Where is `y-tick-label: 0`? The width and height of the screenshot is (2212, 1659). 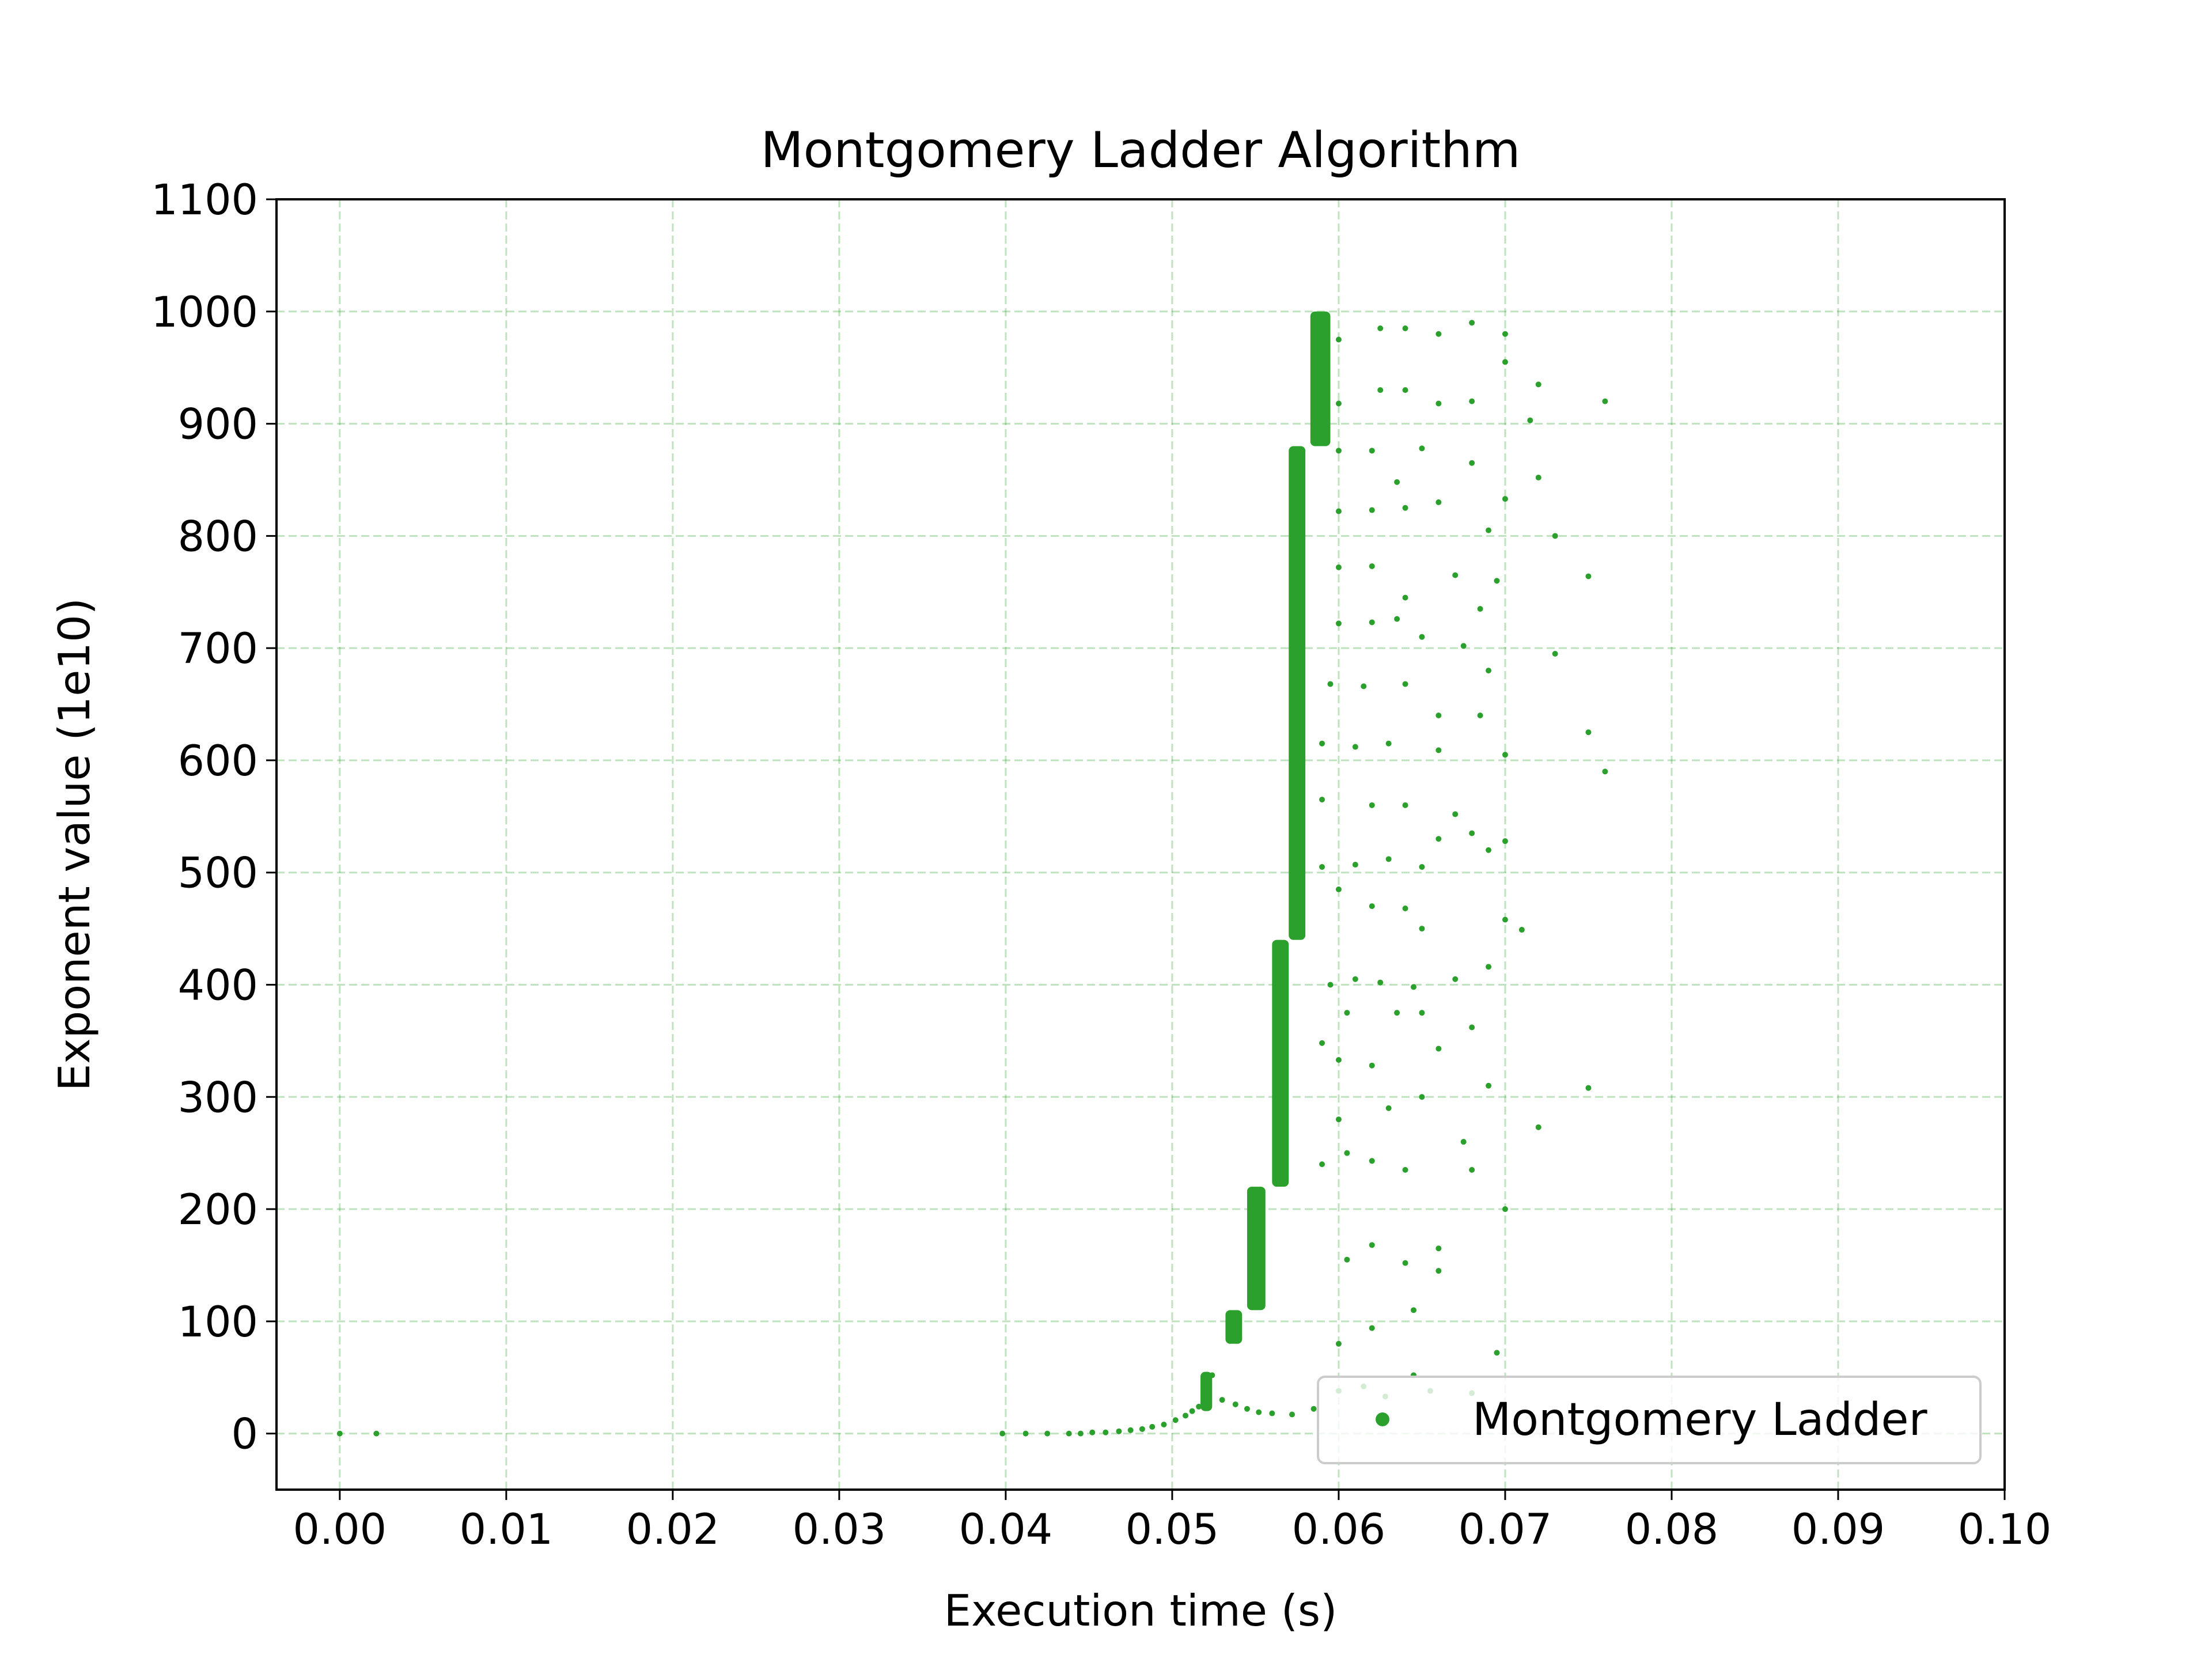
y-tick-label: 0 is located at coordinates (245, 1434).